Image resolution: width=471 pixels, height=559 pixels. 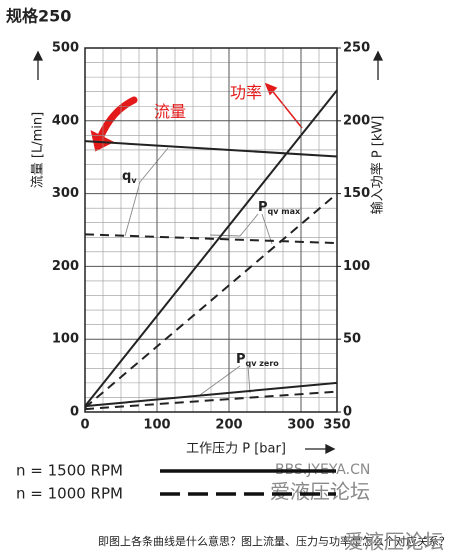 What do you see at coordinates (65, 120) in the screenshot?
I see `y-tick-label: 400` at bounding box center [65, 120].